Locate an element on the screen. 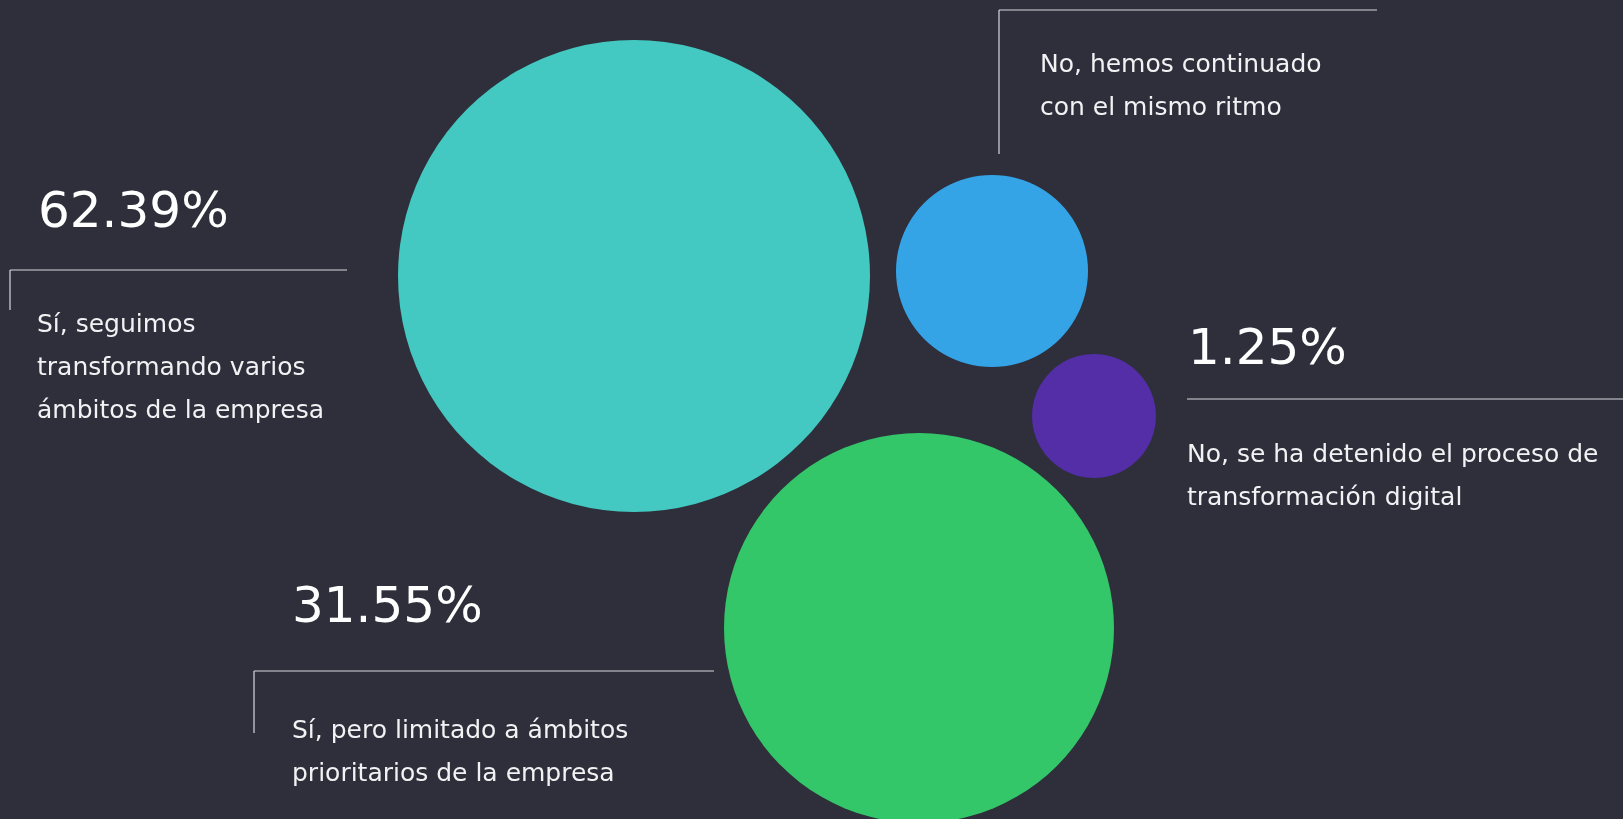 This screenshot has height=819, width=1623. data-label: 31.55% is located at coordinates (387, 605).